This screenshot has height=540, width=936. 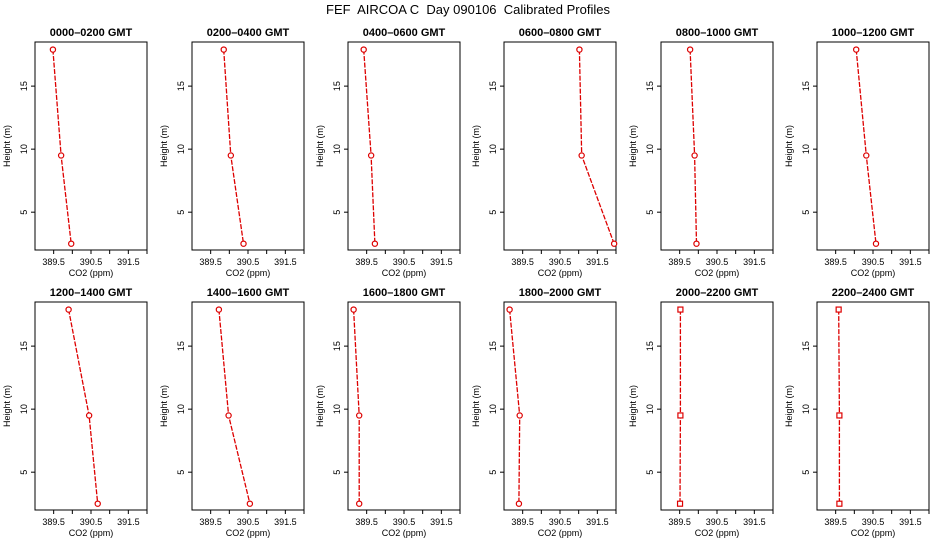 I want to click on panel-title: 2000–2200 GMT, so click(x=717, y=293).